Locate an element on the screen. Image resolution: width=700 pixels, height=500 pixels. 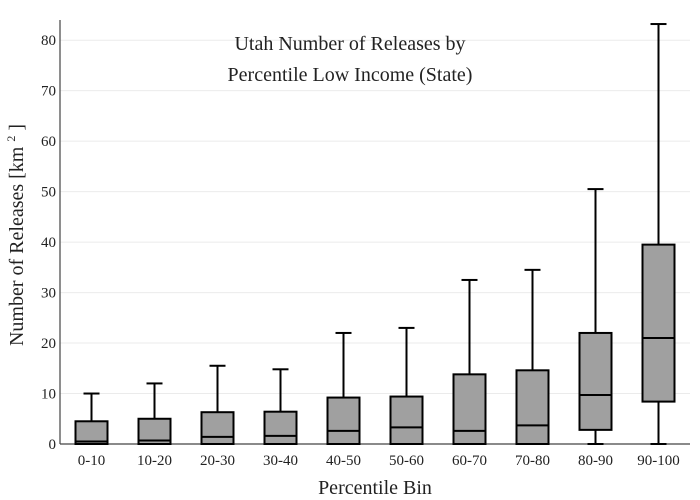
x-tick-label: 20-30 is located at coordinates (217, 461).